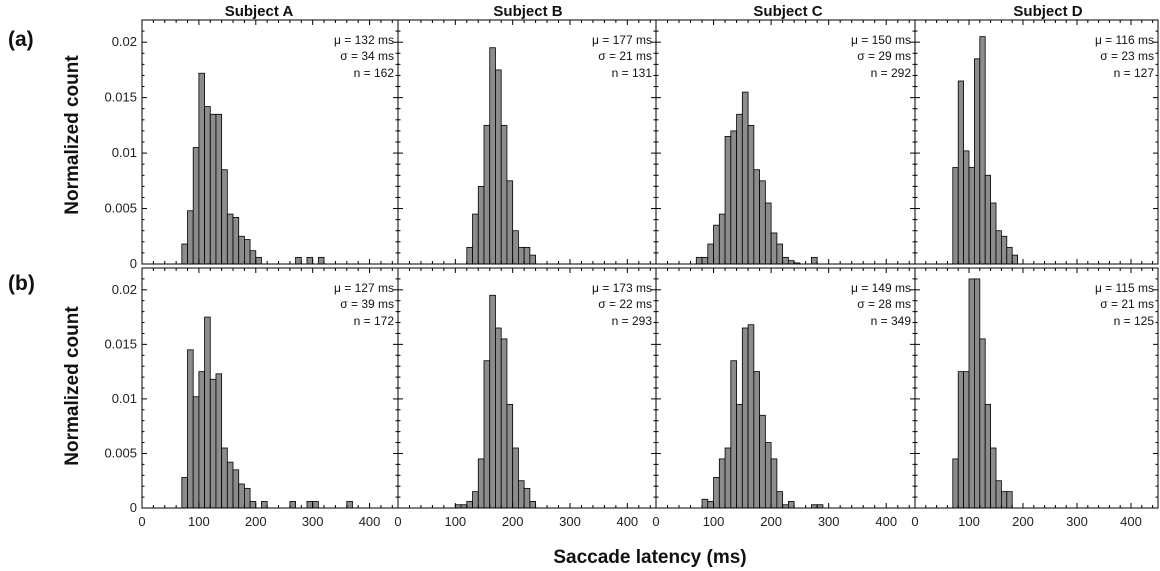 The width and height of the screenshot is (1160, 571). I want to click on column-title-d: Subject D, so click(1047, 11).